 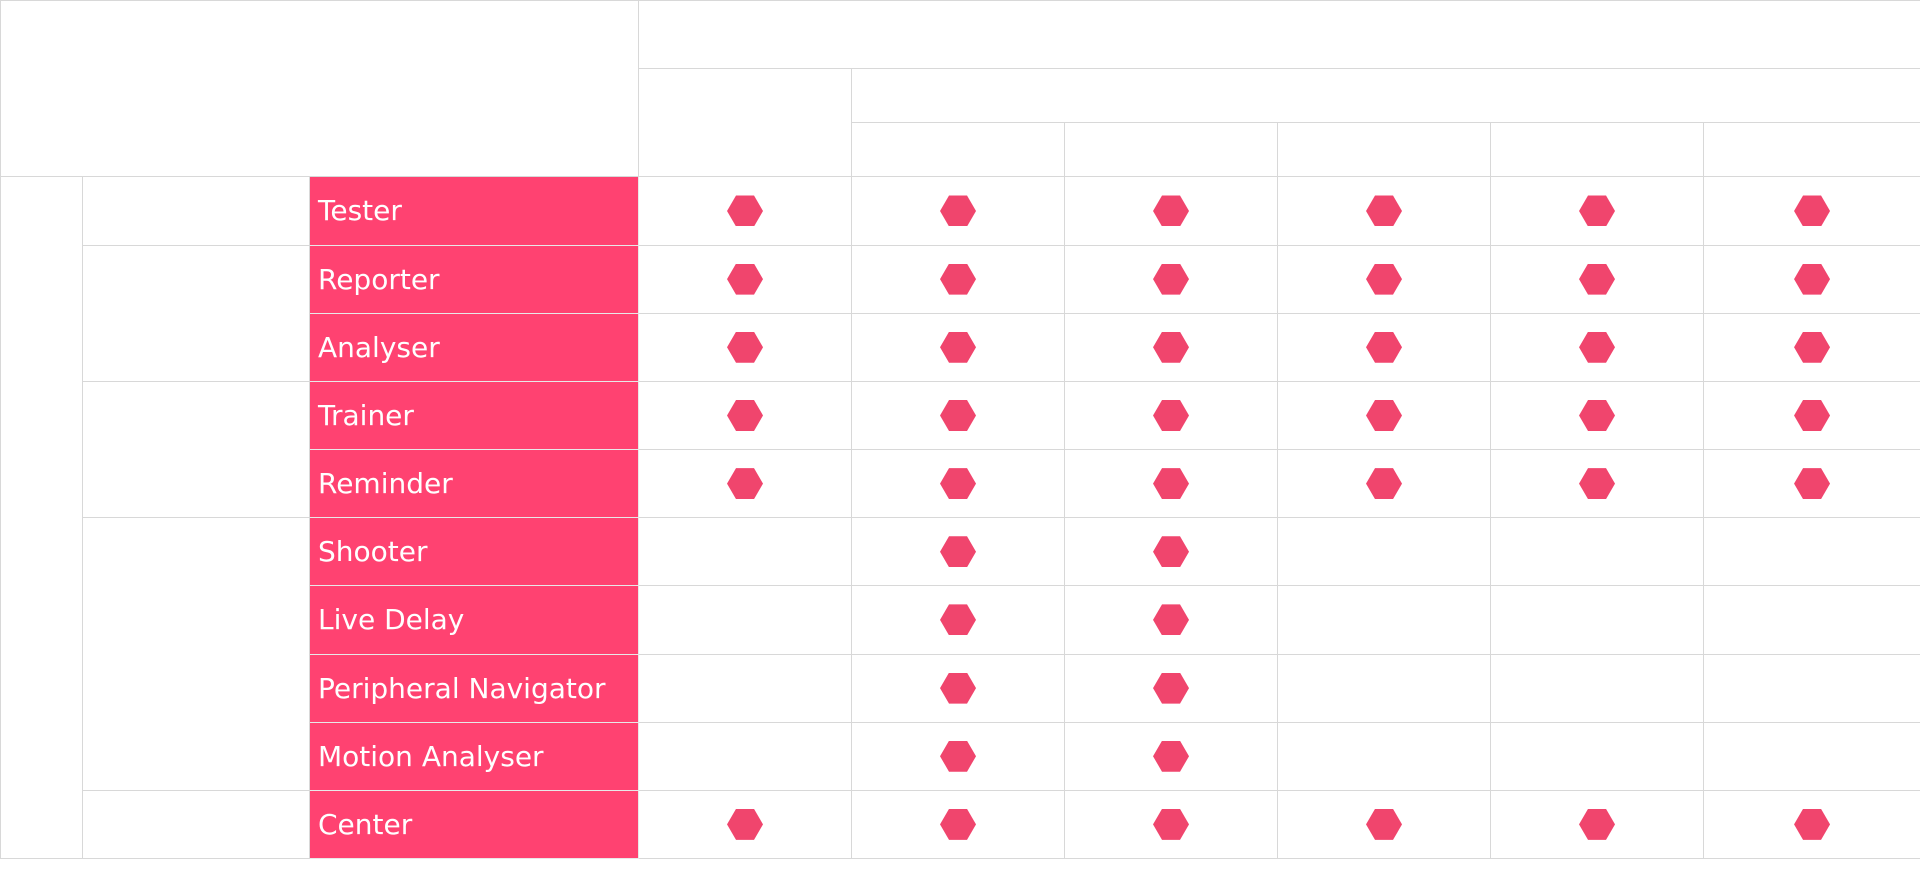 What do you see at coordinates (1279, 35) in the screenshot?
I see `header-group-cell` at bounding box center [1279, 35].